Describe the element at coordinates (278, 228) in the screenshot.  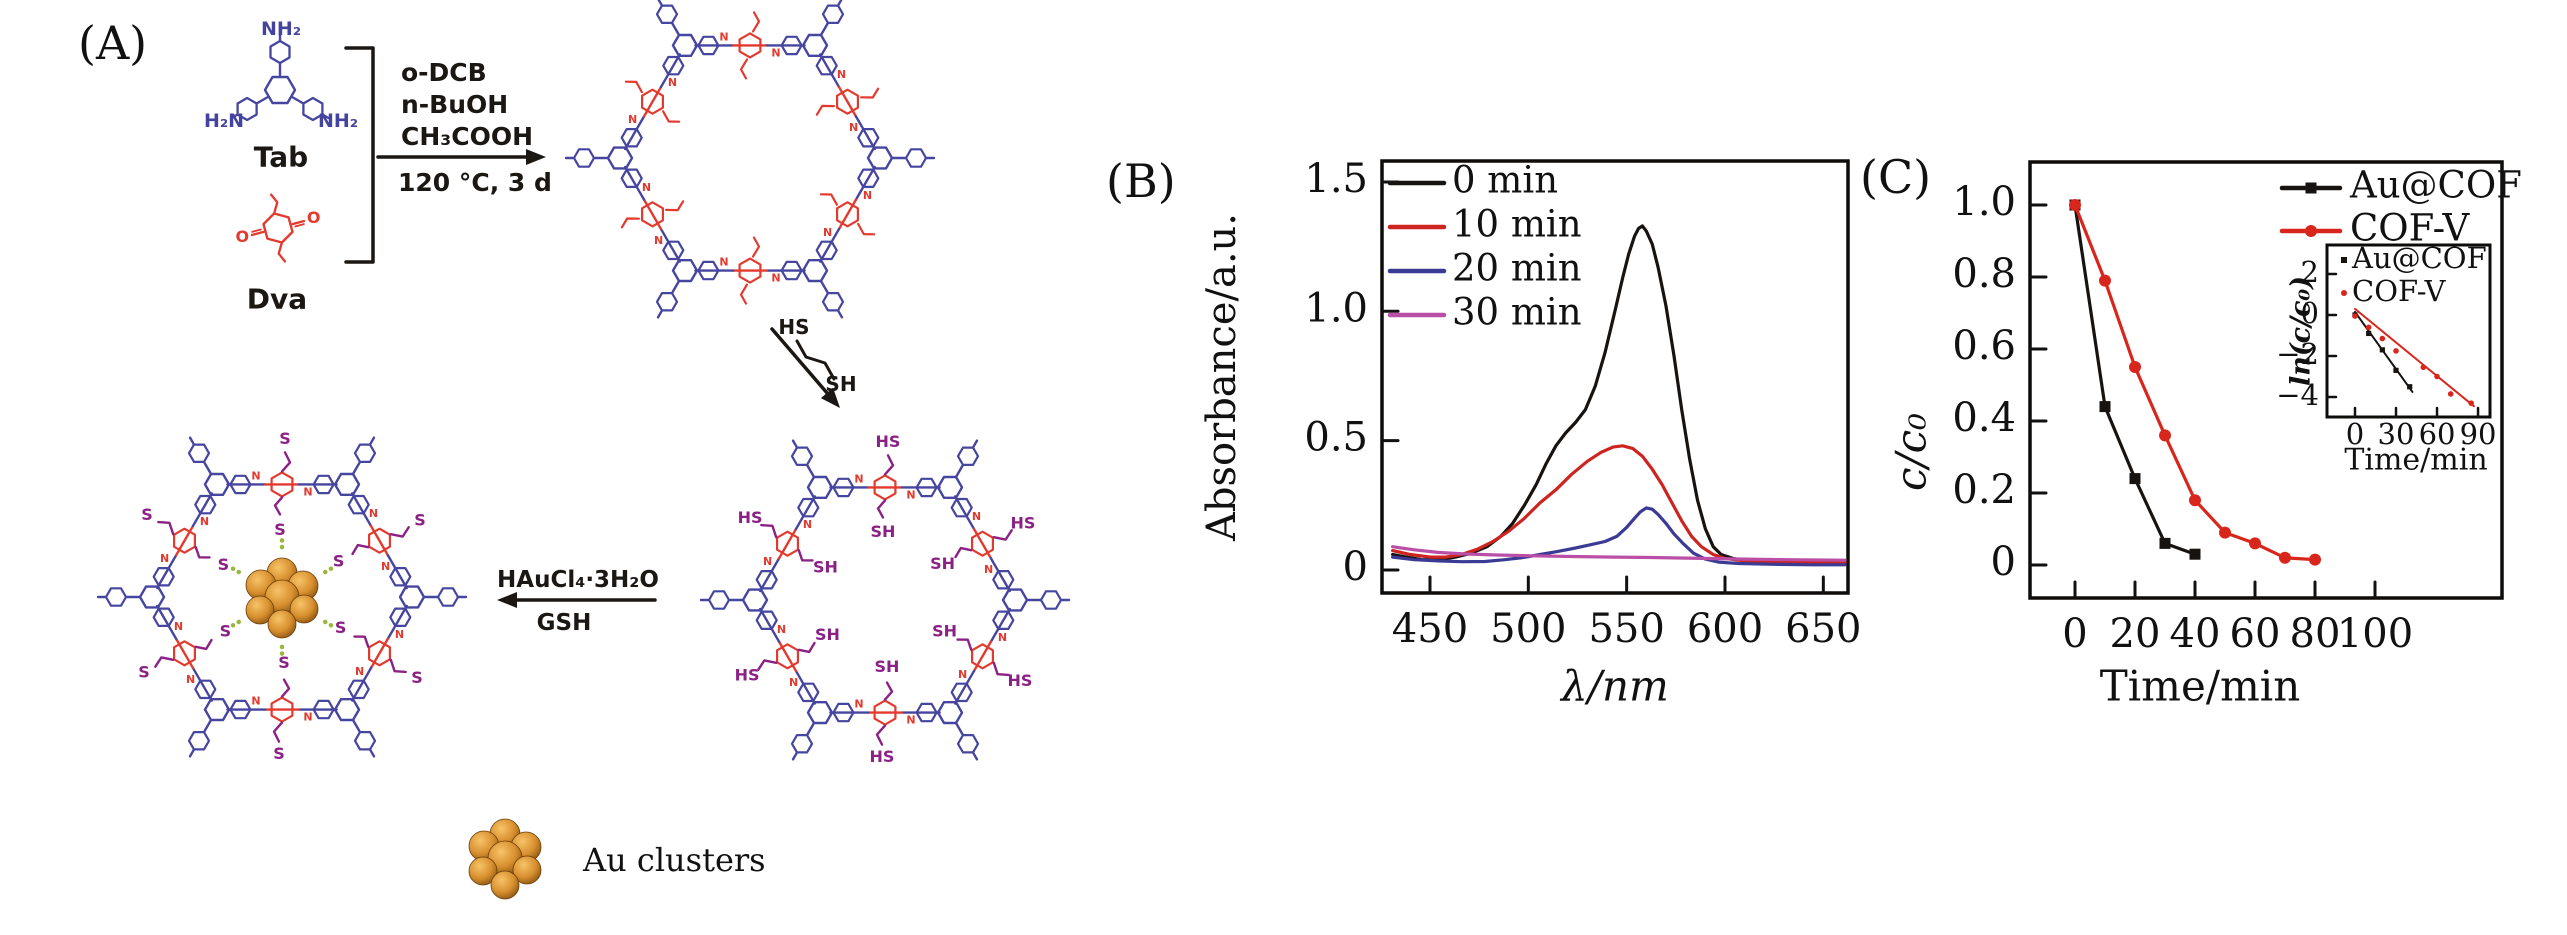
I see `dva-structure: OO` at that location.